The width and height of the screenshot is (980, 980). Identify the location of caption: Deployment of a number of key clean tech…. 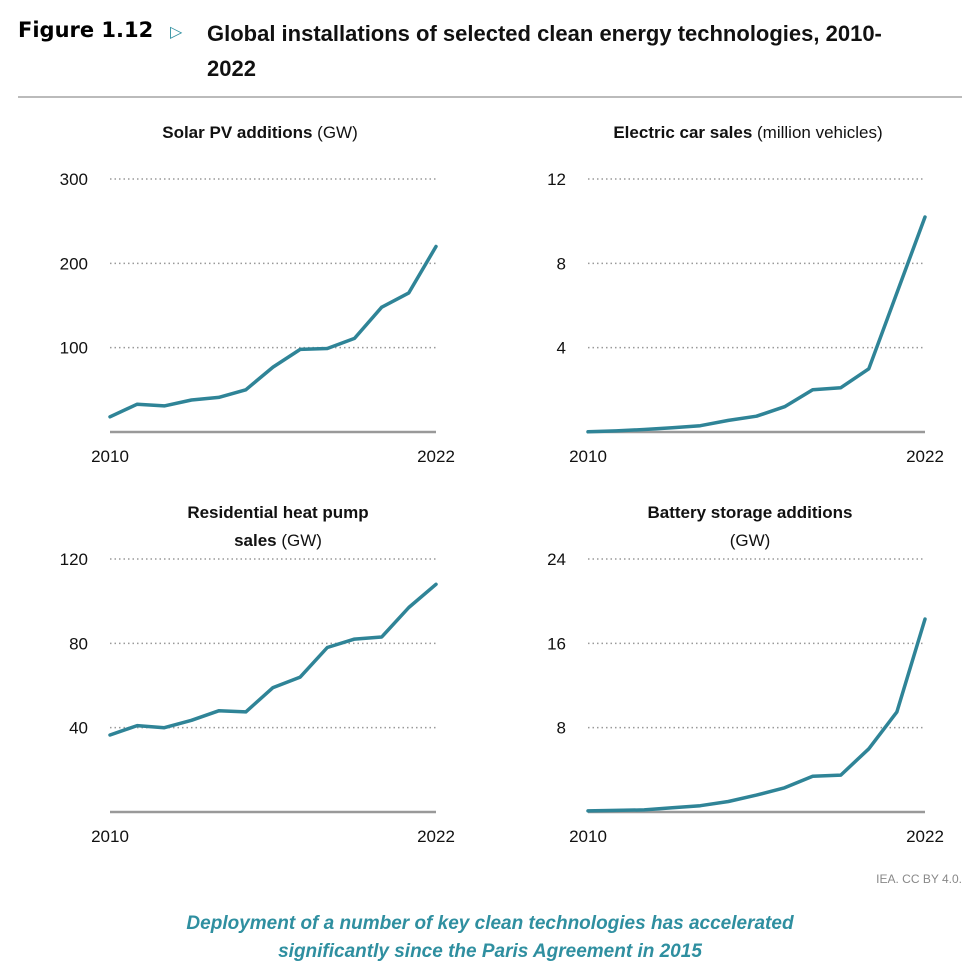
(490, 937).